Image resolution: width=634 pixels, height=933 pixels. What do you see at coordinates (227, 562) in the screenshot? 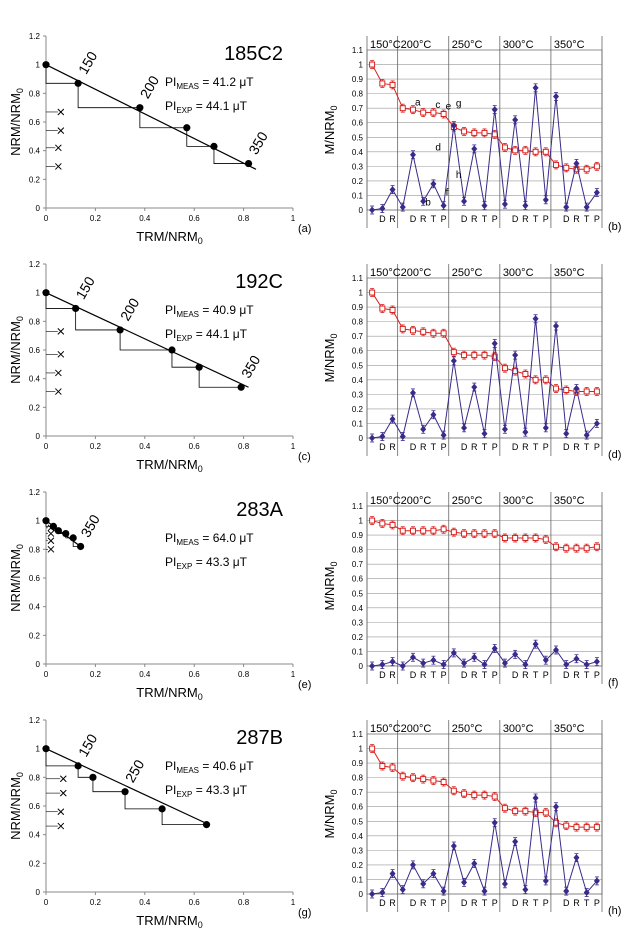
I see `pi-value: 43.3 μT` at bounding box center [227, 562].